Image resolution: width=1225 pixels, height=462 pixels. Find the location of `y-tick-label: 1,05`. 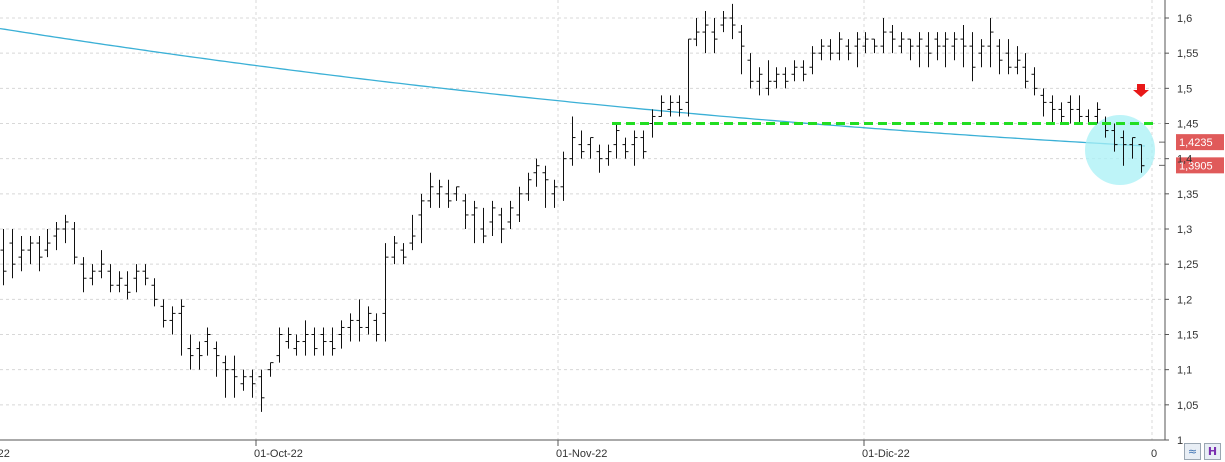

y-tick-label: 1,05 is located at coordinates (1187, 406).